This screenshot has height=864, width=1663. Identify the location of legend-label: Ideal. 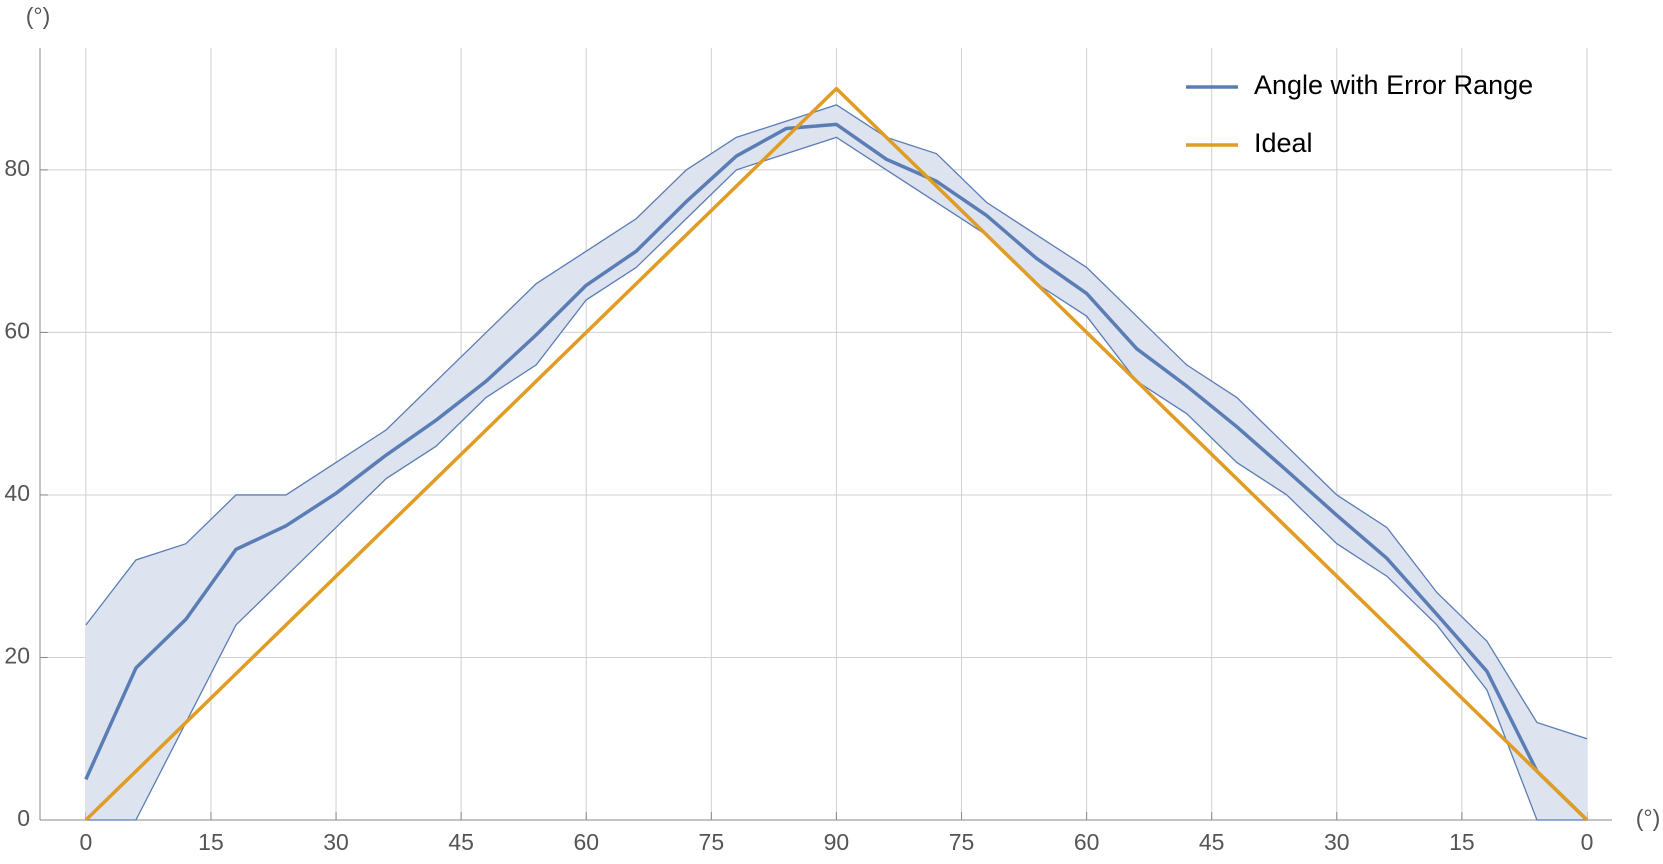
(1283, 143).